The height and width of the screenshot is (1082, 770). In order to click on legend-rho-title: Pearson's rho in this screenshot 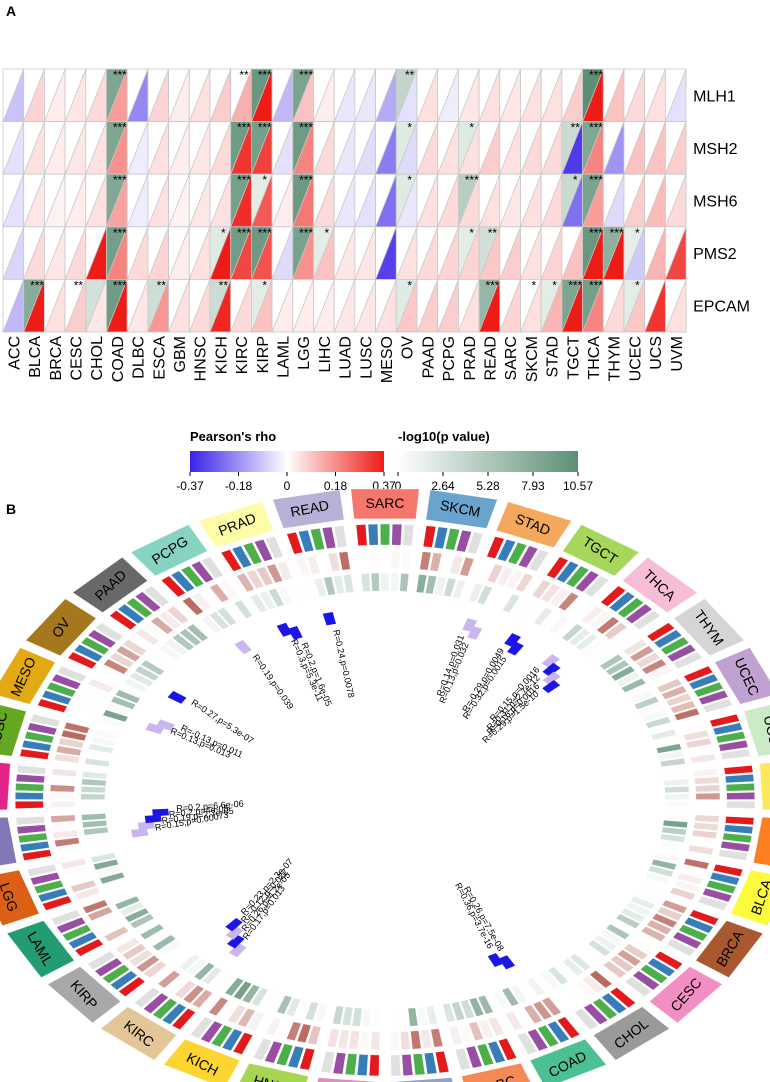, I will do `click(233, 436)`.